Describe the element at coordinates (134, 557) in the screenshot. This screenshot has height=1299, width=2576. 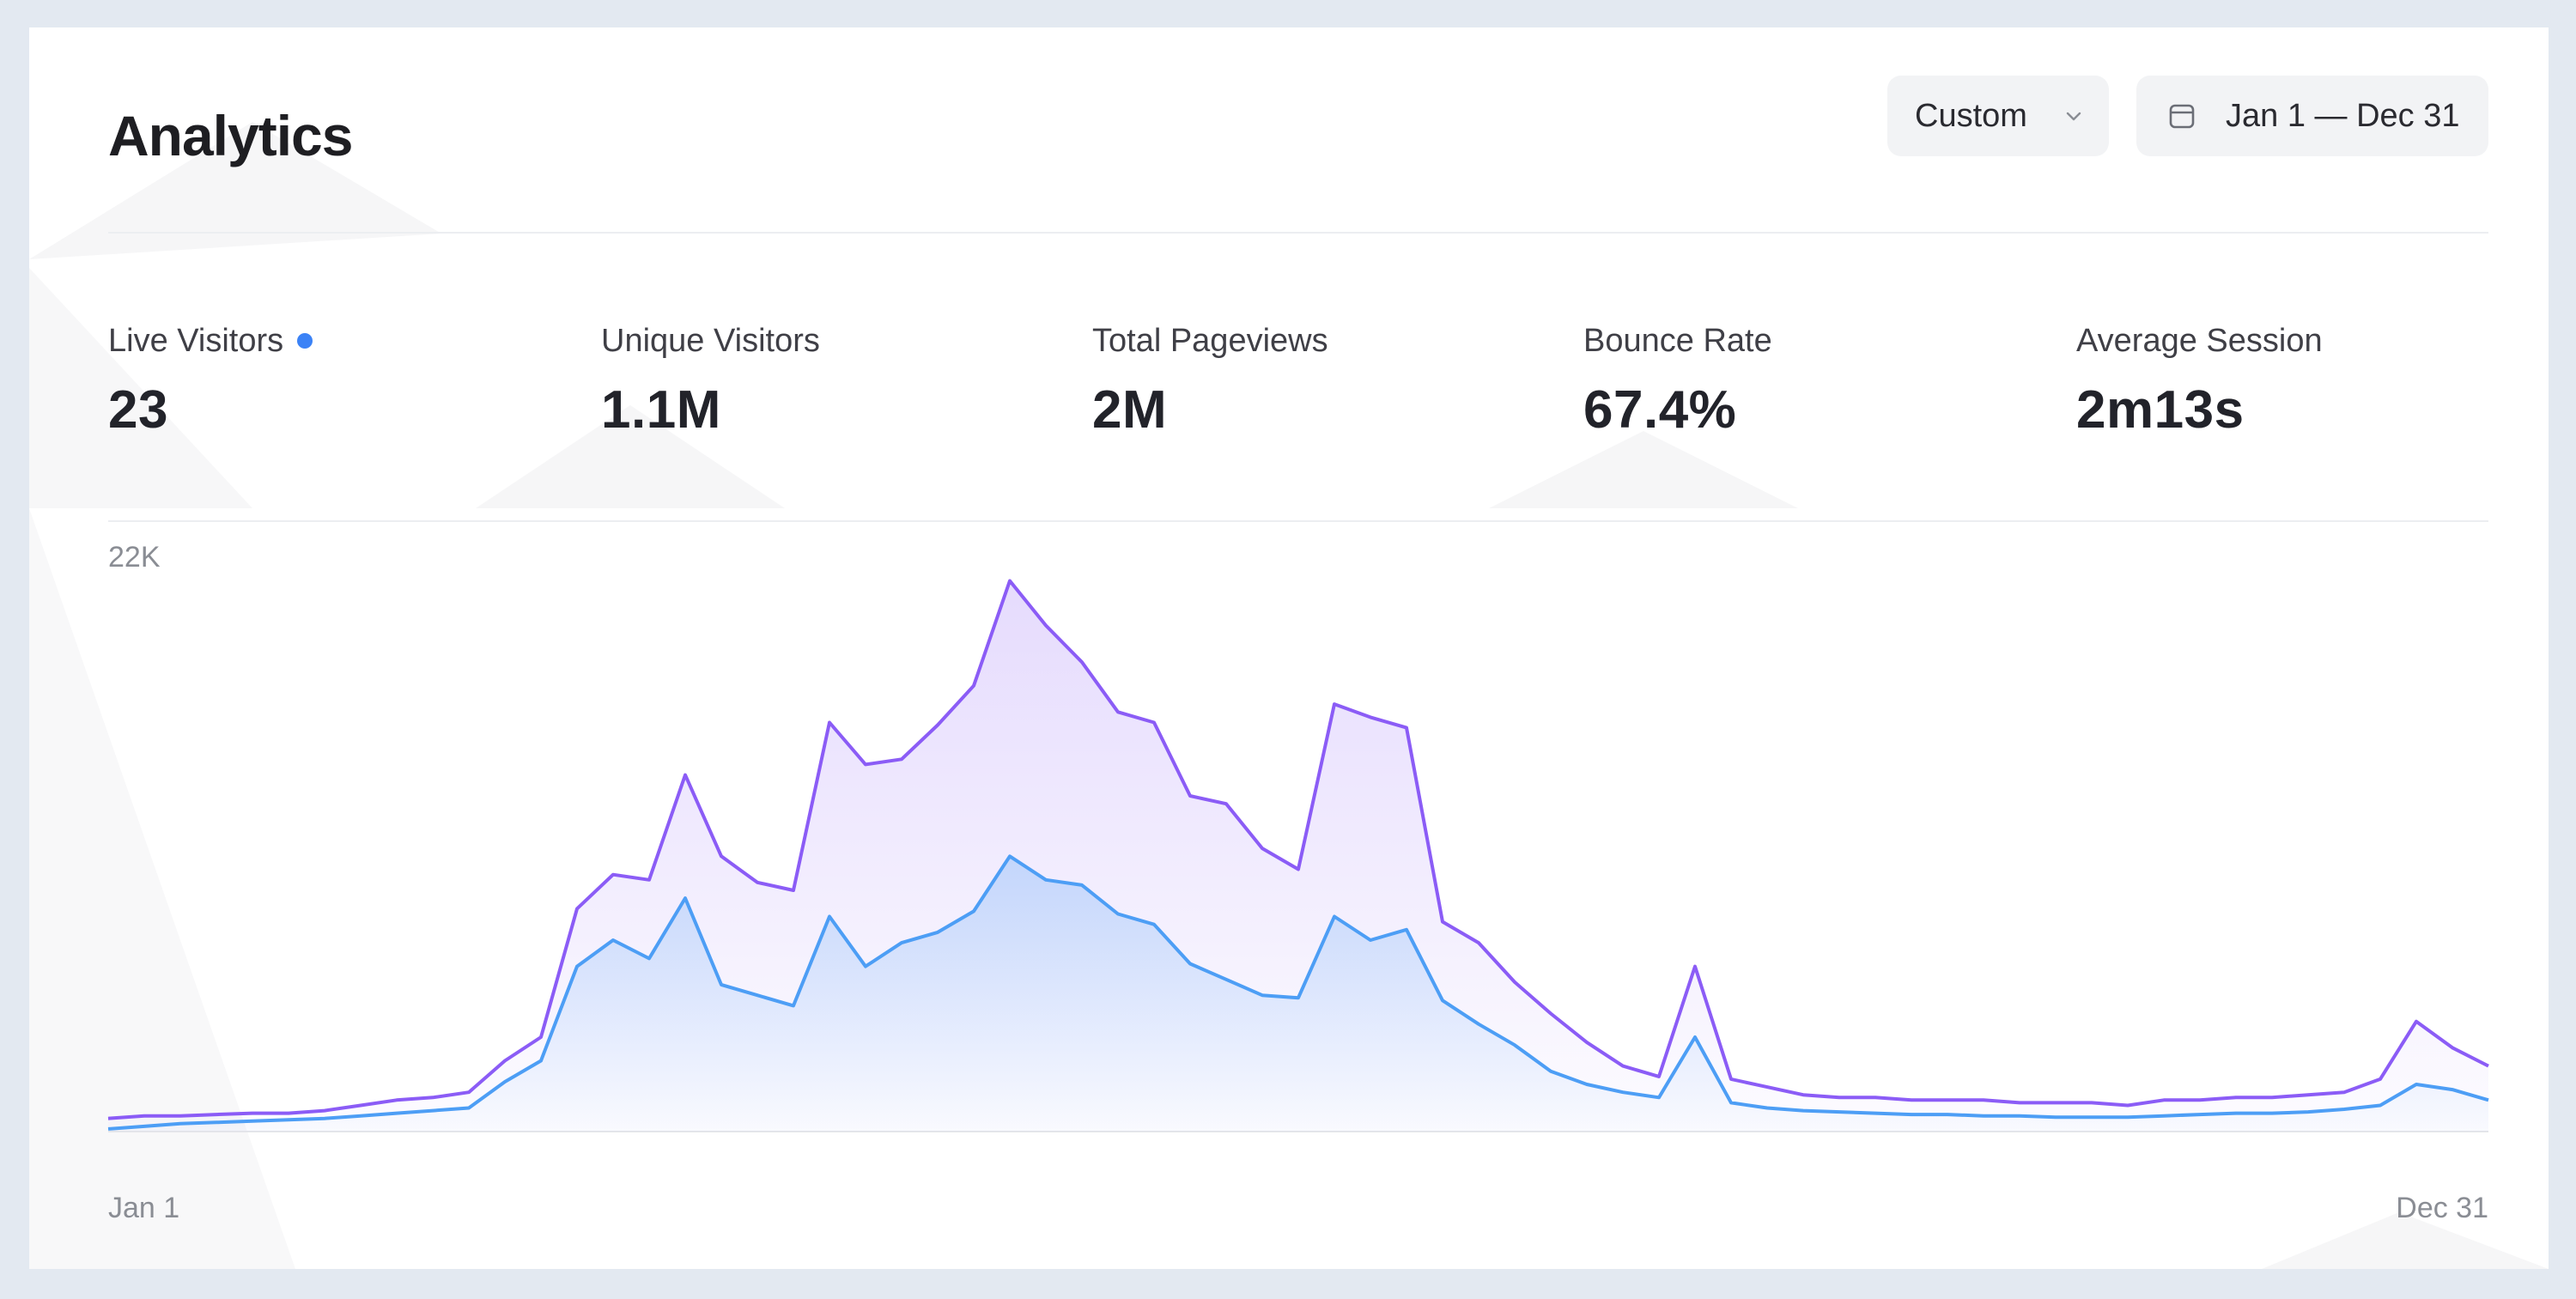
I see `y-max-label: 22K` at that location.